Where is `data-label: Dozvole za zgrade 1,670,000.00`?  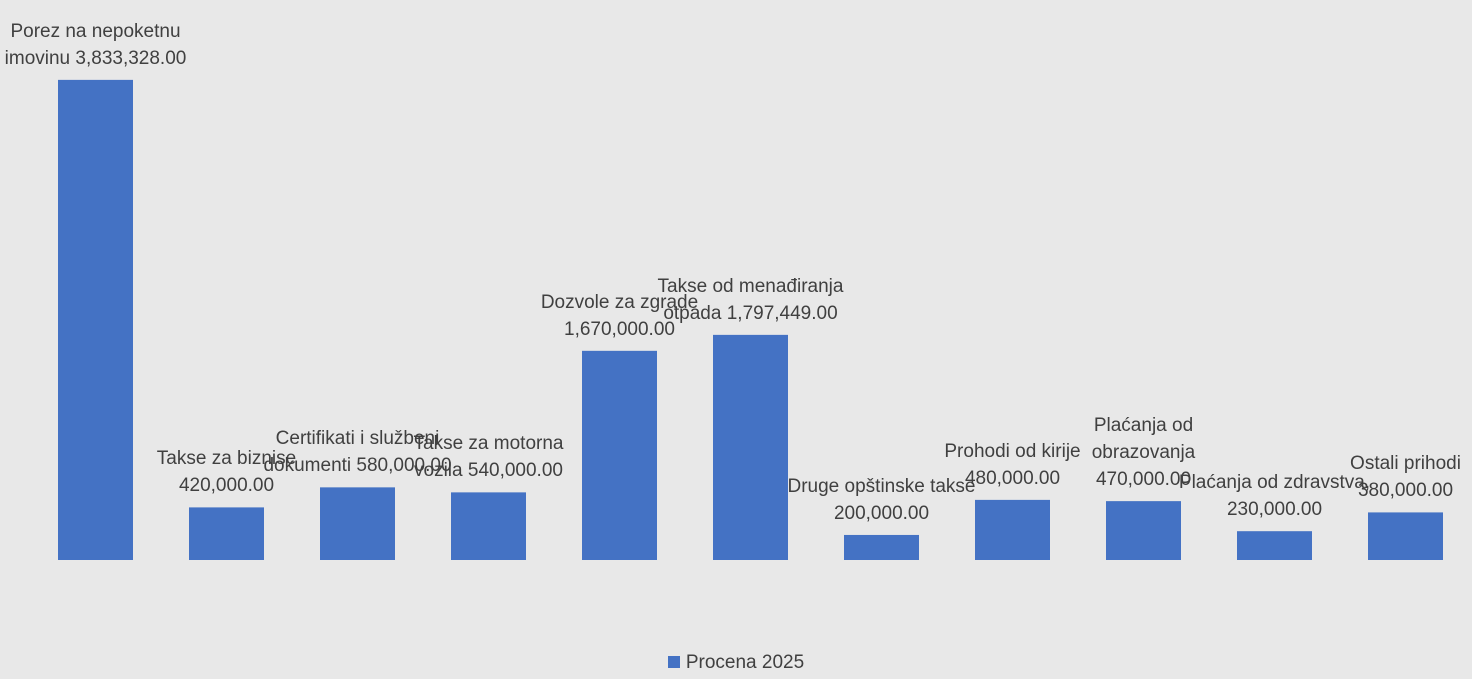
data-label: Dozvole za zgrade 1,670,000.00 is located at coordinates (620, 316).